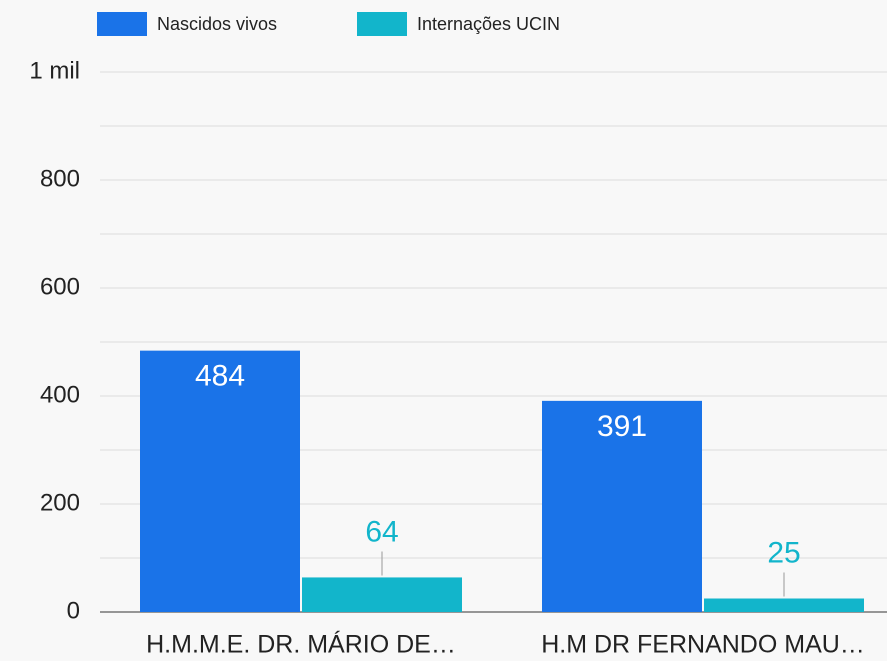  Describe the element at coordinates (60, 502) in the screenshot. I see `y-tick-label: 200` at that location.